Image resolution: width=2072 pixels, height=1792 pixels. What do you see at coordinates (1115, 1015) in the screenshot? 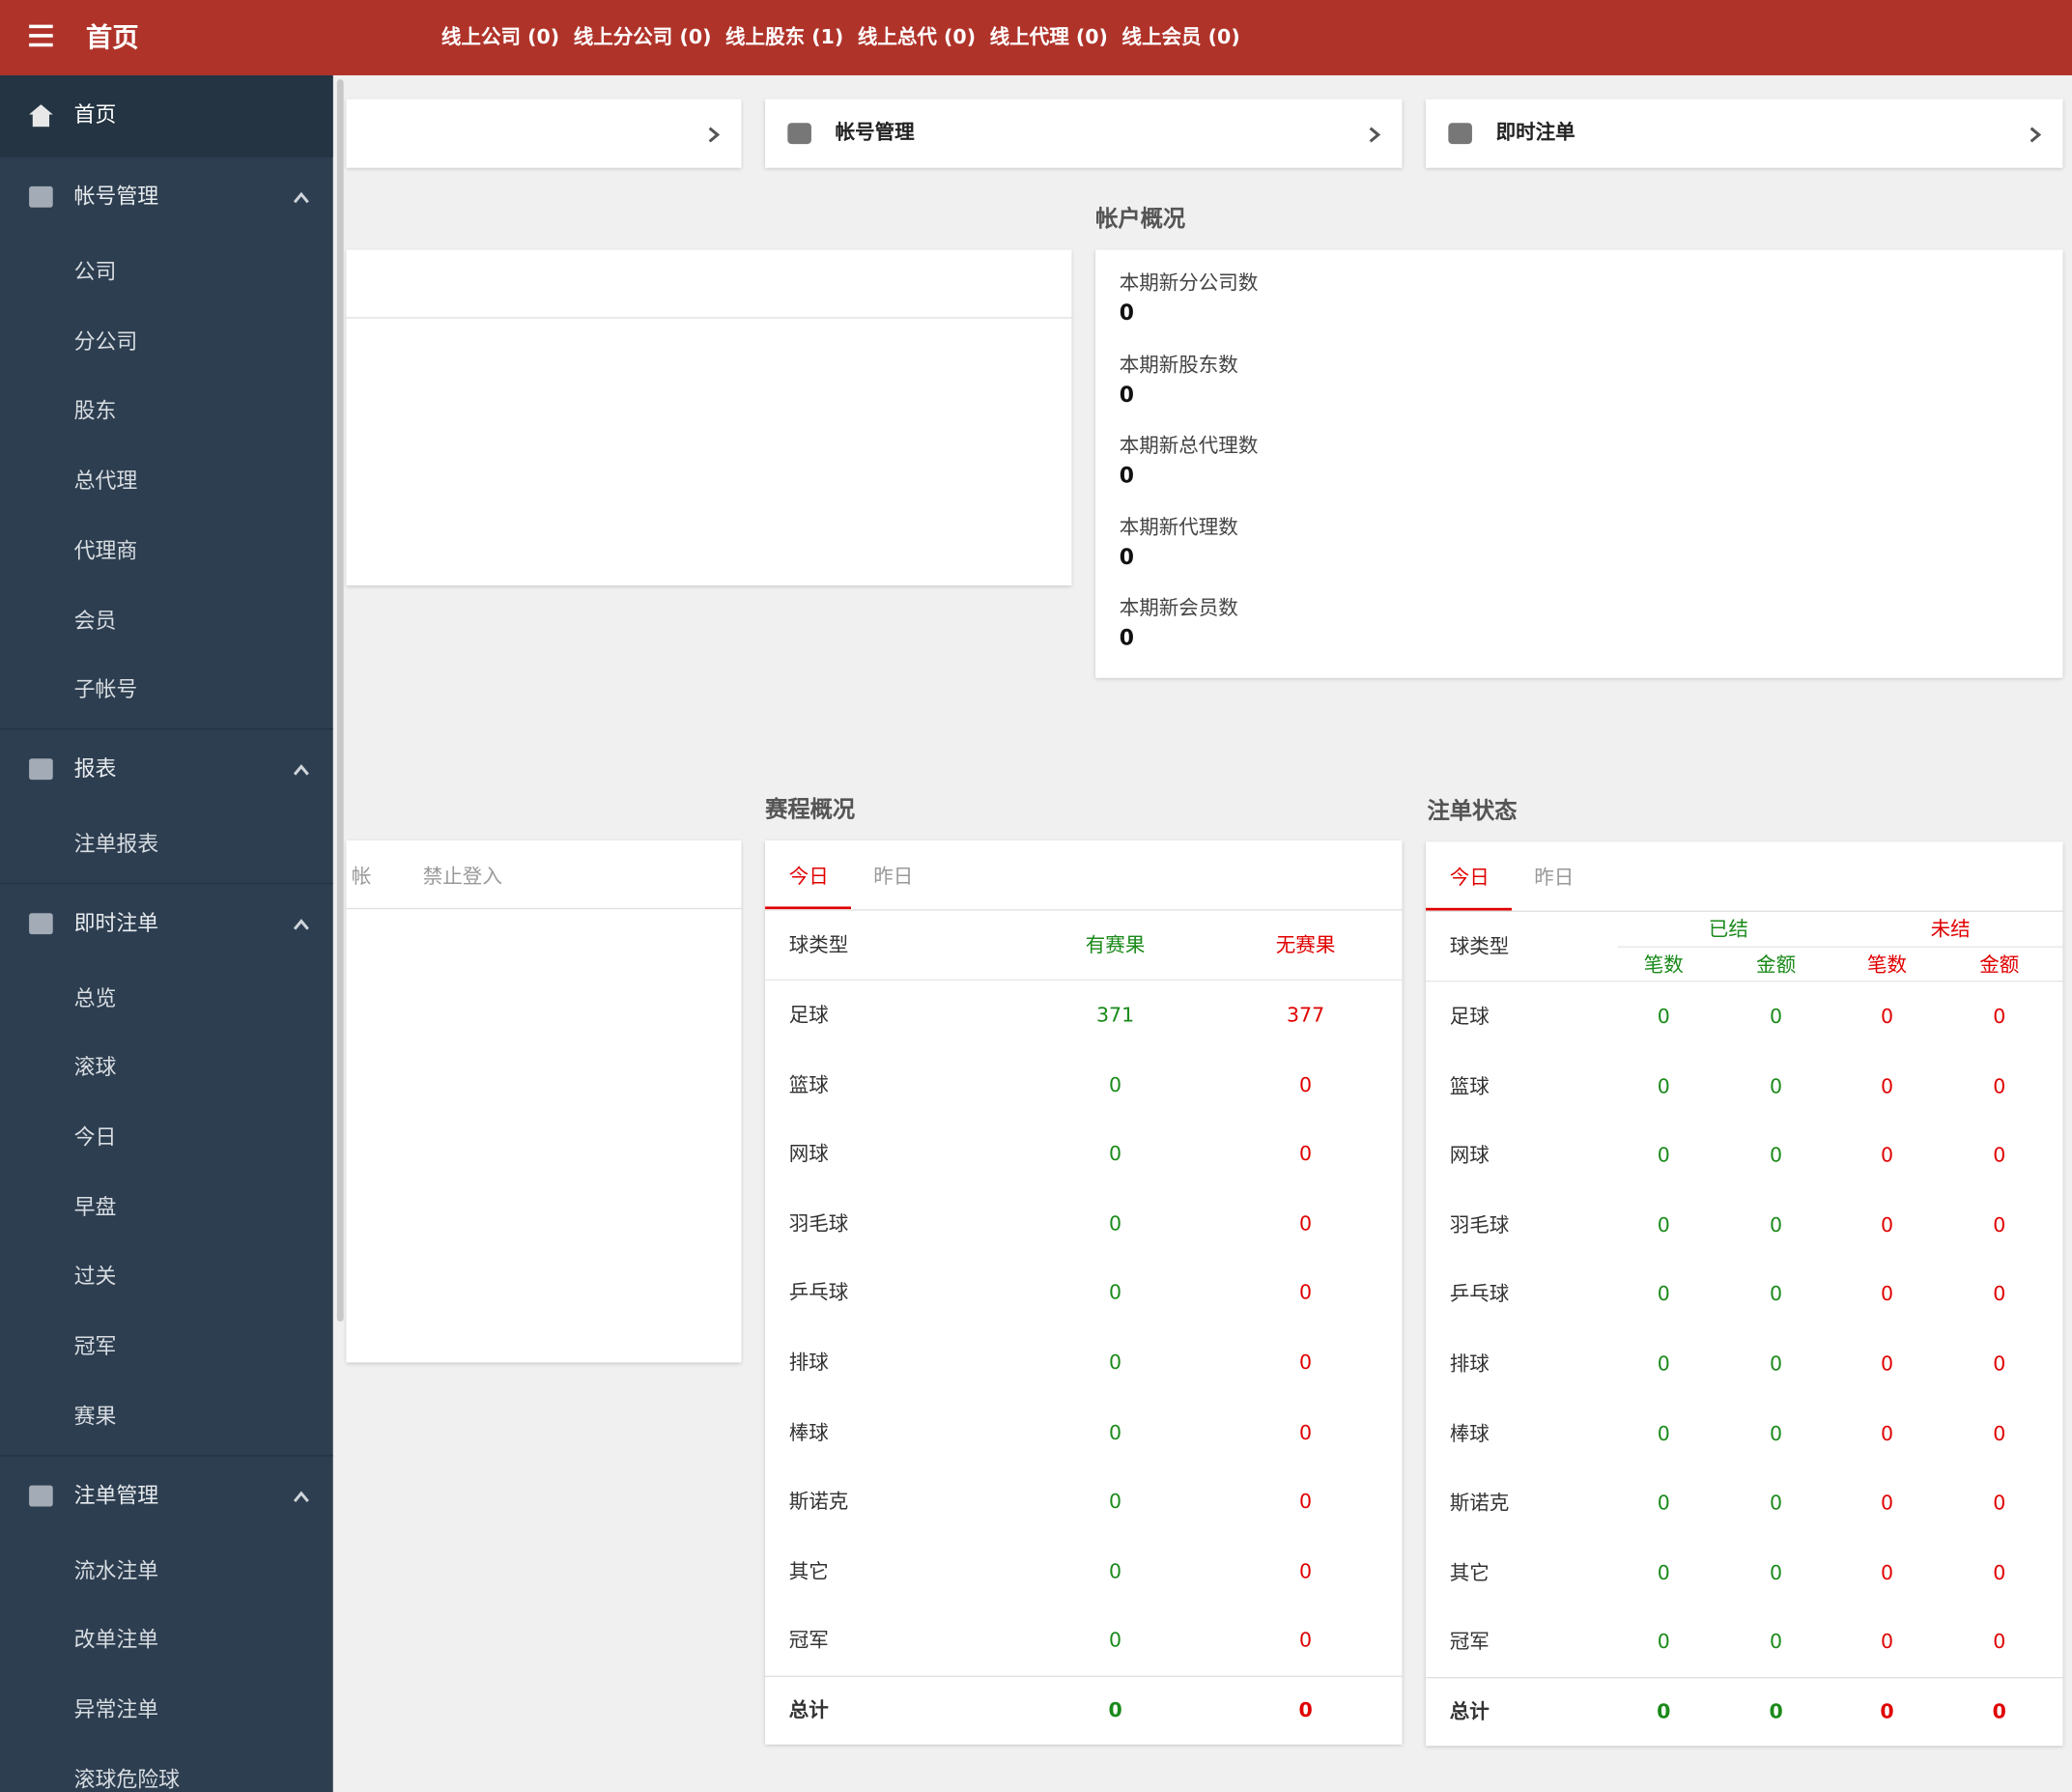
I see `cell: 371` at bounding box center [1115, 1015].